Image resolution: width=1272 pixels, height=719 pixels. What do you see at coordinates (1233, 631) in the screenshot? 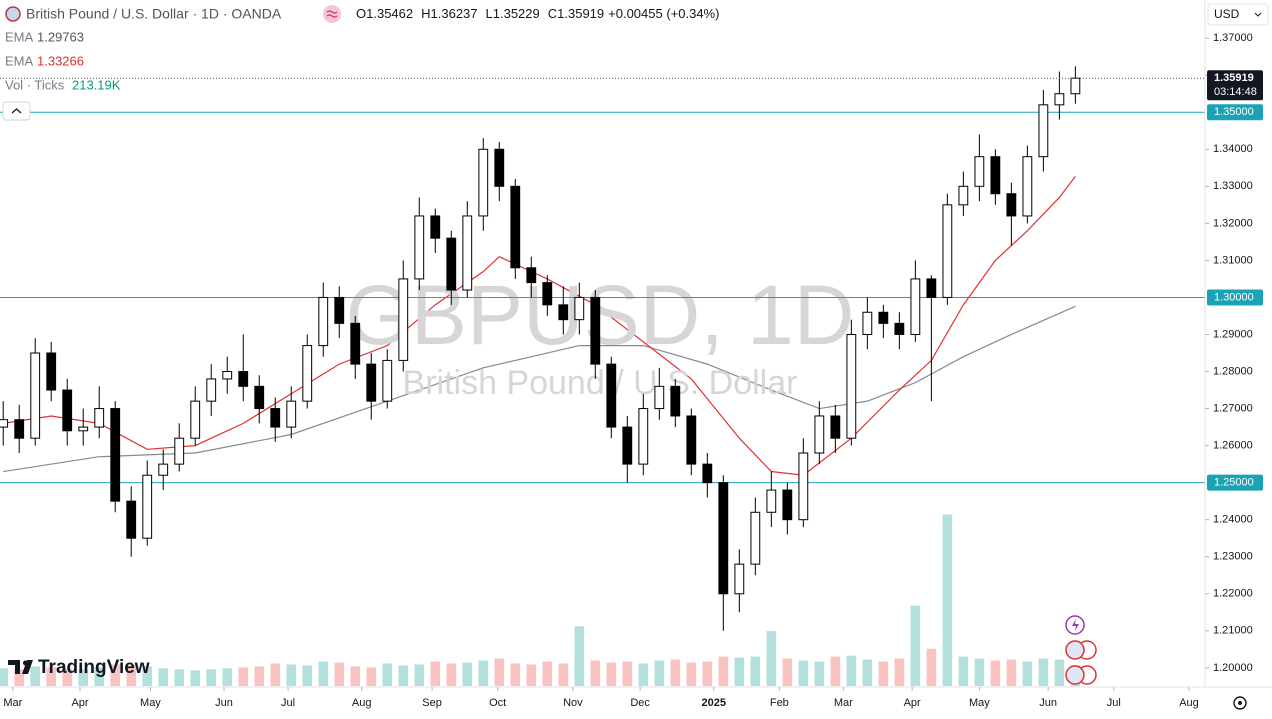
I see `y-tick-label: 1.21000` at bounding box center [1233, 631].